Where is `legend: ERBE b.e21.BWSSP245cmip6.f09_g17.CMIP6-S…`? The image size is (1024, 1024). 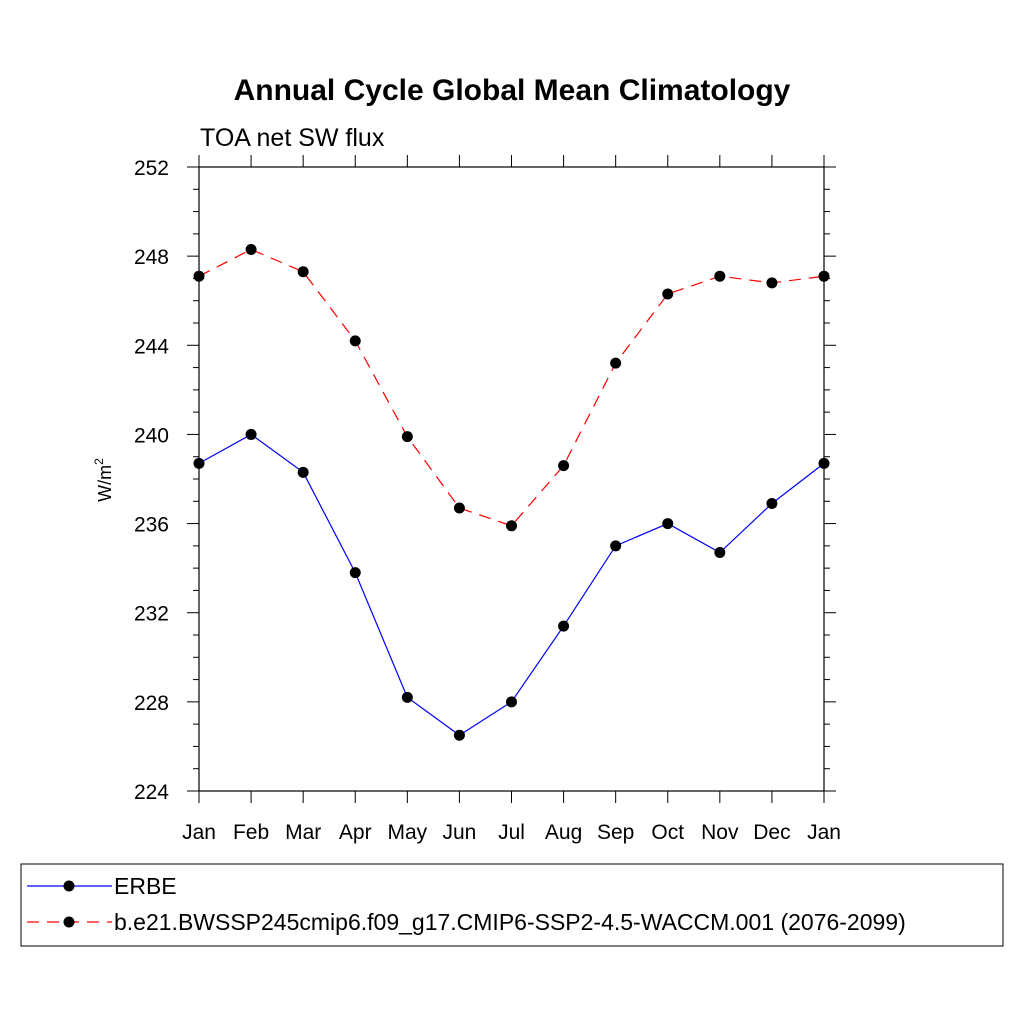 legend: ERBE b.e21.BWSSP245cmip6.f09_g17.CMIP6-S… is located at coordinates (512, 905).